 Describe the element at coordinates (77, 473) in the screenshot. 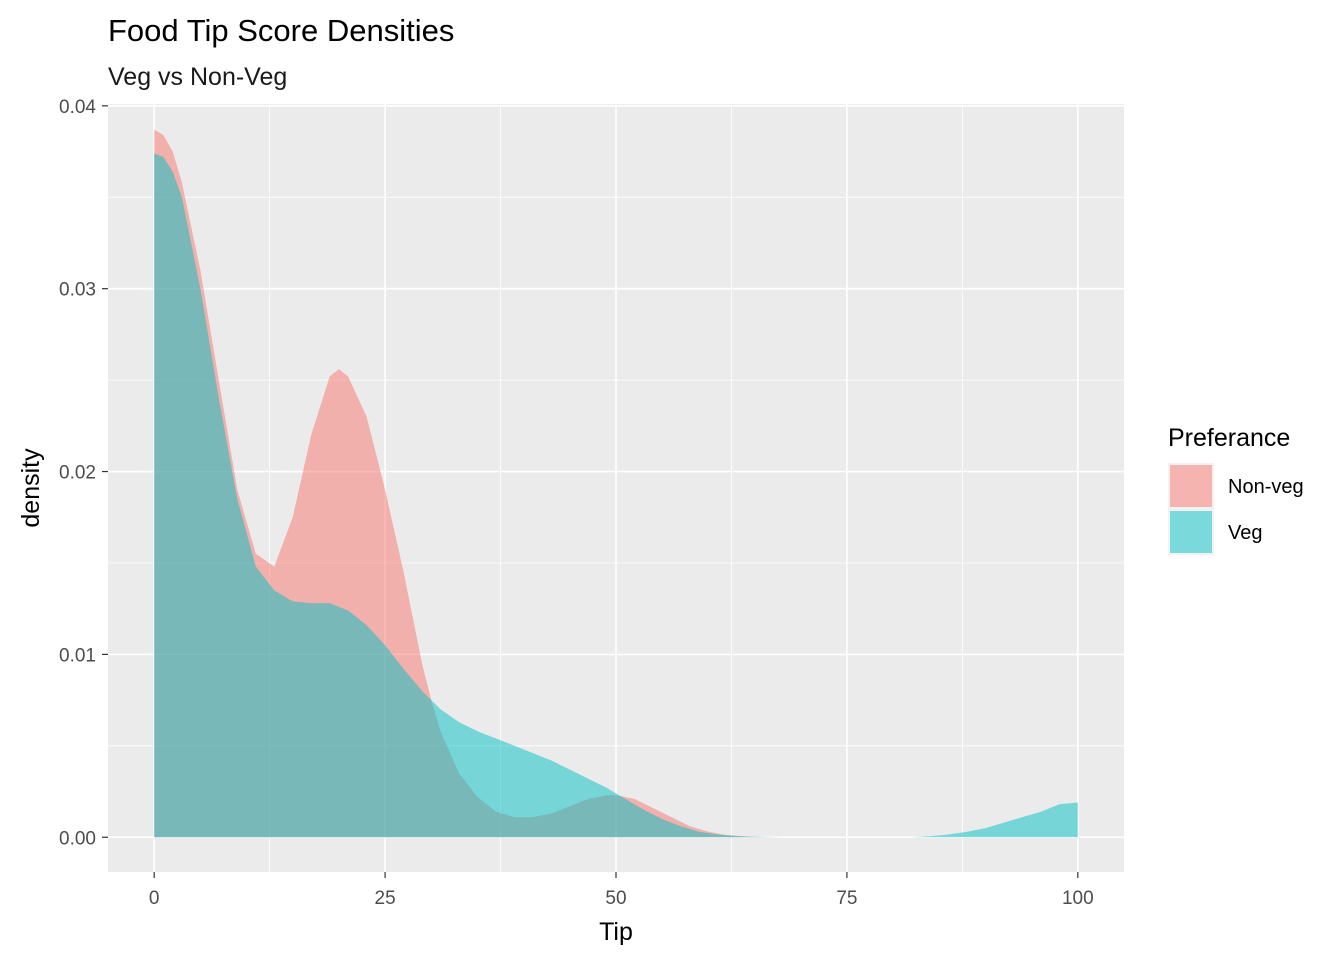

I see `y-tick-label: 0.02` at that location.